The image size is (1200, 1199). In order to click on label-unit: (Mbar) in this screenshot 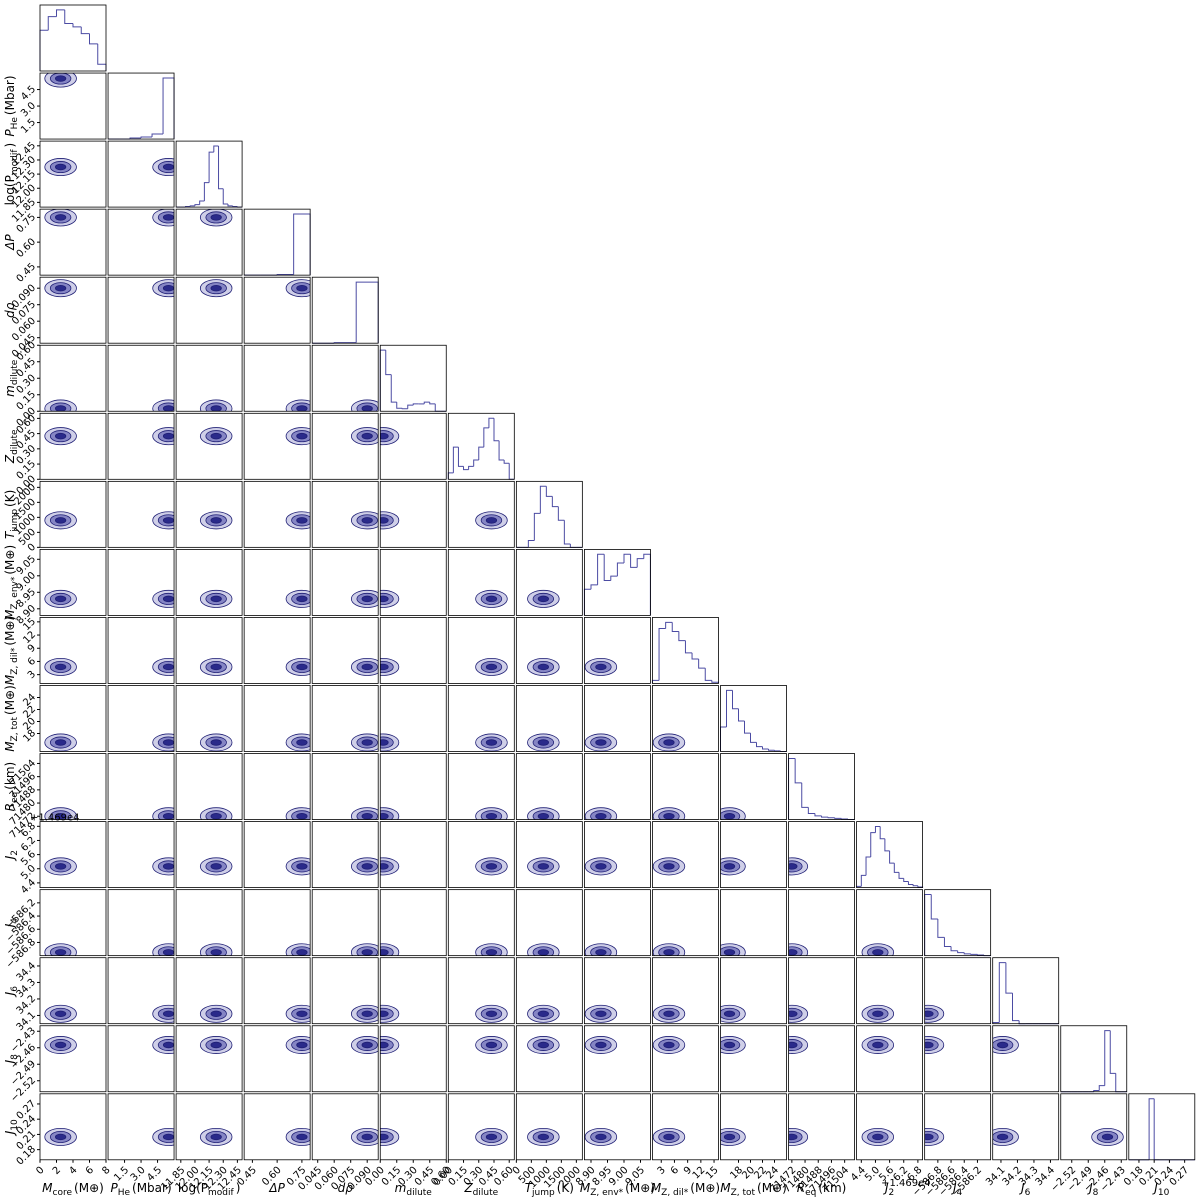, I will do `click(10, 95)`.